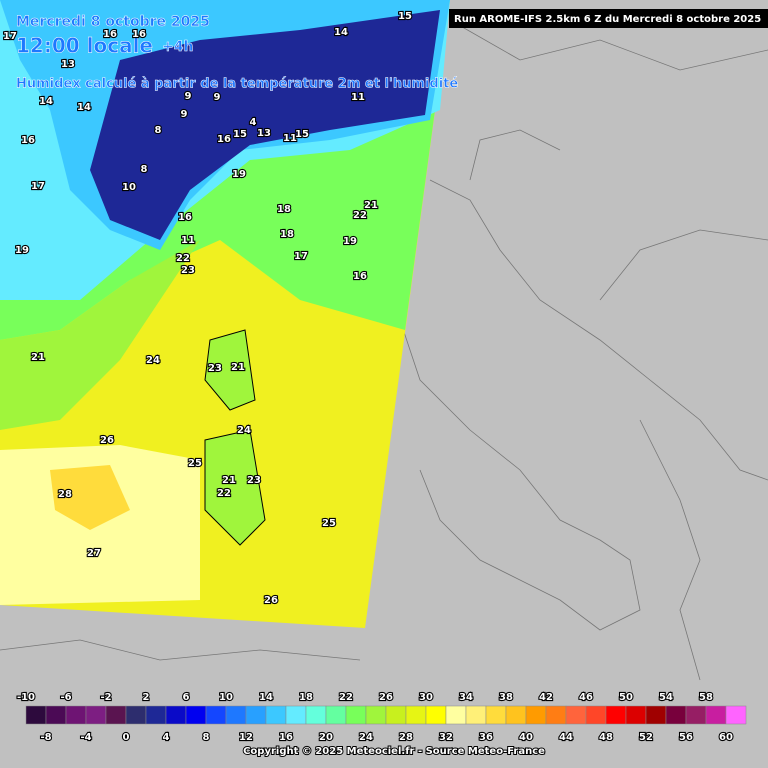 The width and height of the screenshot is (768, 768). Describe the element at coordinates (253, 122) in the screenshot. I see `map-value-label: 4` at that location.